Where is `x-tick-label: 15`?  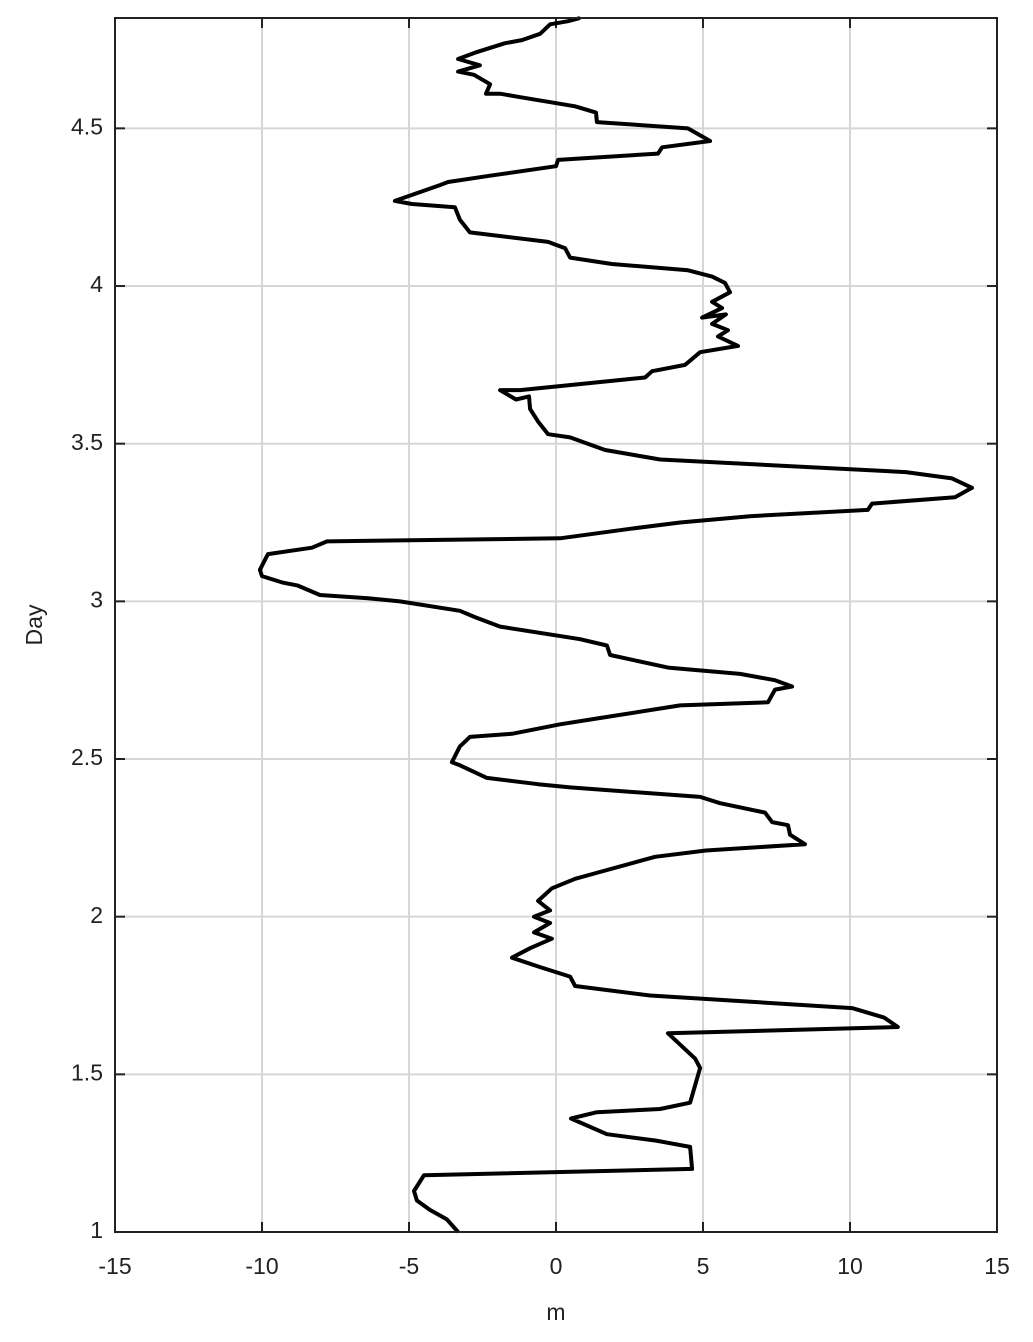 x-tick-label: 15 is located at coordinates (997, 1266).